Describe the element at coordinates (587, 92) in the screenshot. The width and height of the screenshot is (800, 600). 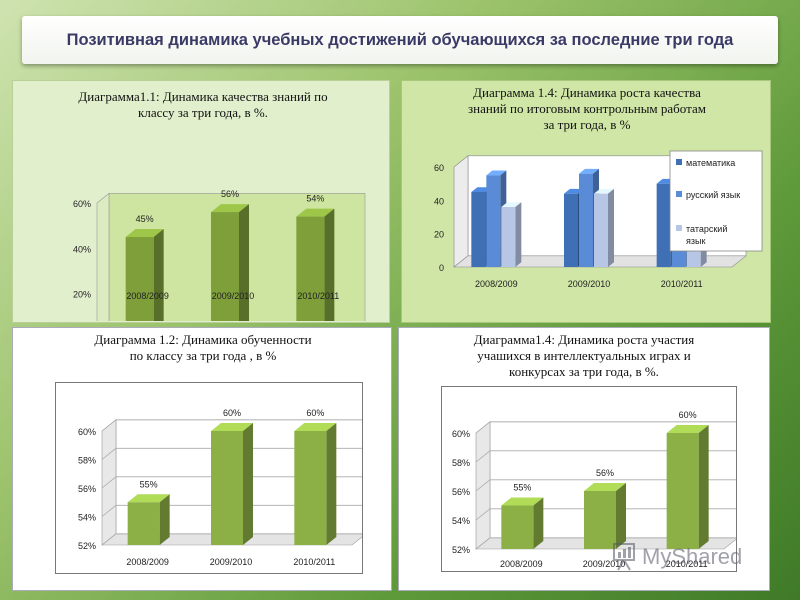
I see `chart-2-title-line1: Диаграмма 1.4: Динамика роста качества` at that location.